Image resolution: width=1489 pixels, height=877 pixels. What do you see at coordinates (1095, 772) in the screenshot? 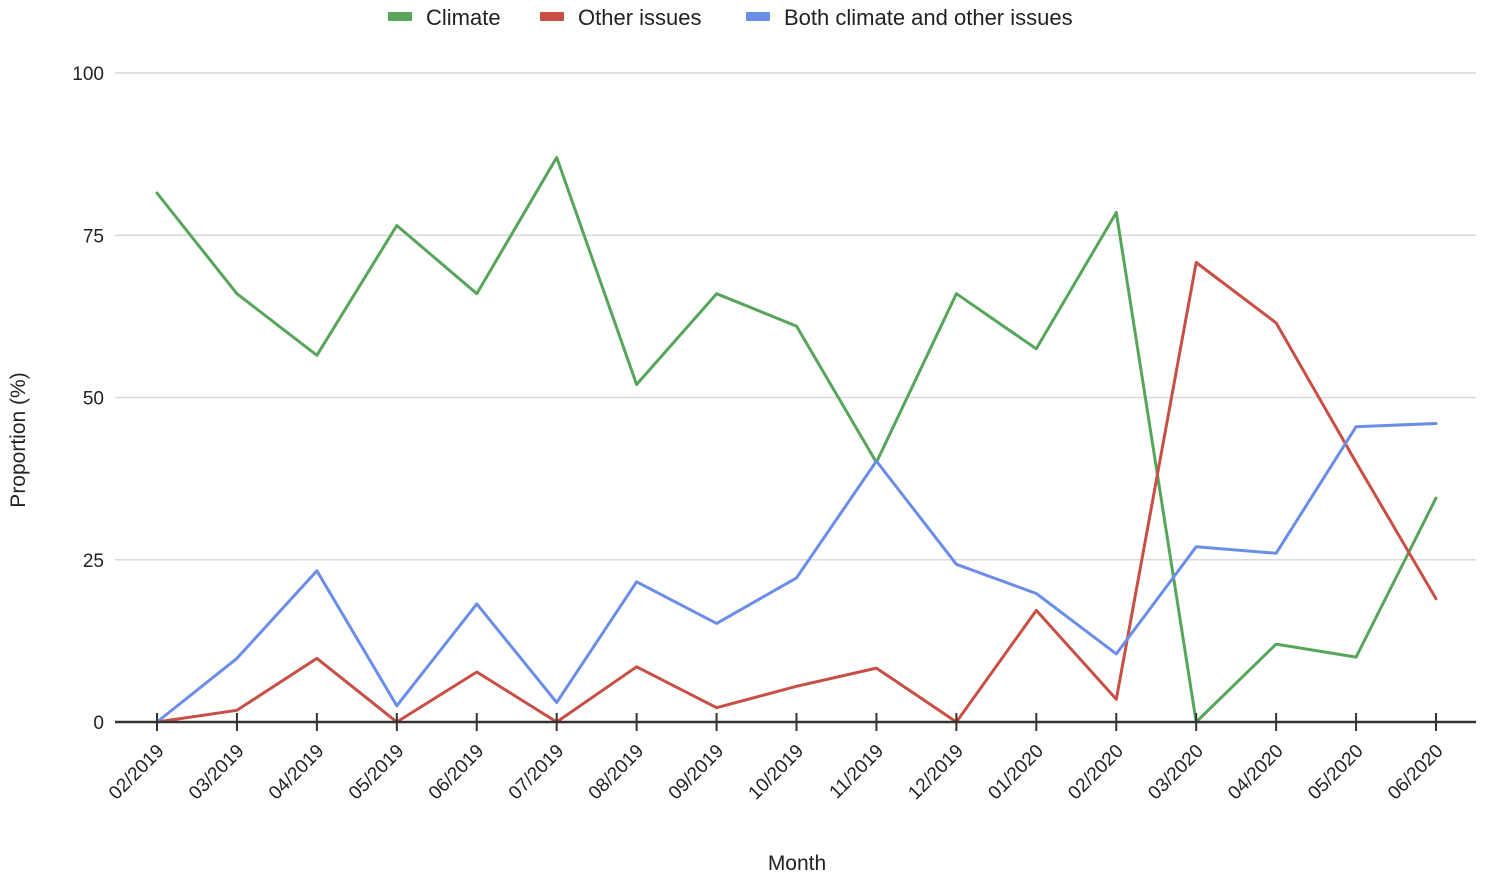
I see `x-tick-label: 02/2020` at bounding box center [1095, 772].